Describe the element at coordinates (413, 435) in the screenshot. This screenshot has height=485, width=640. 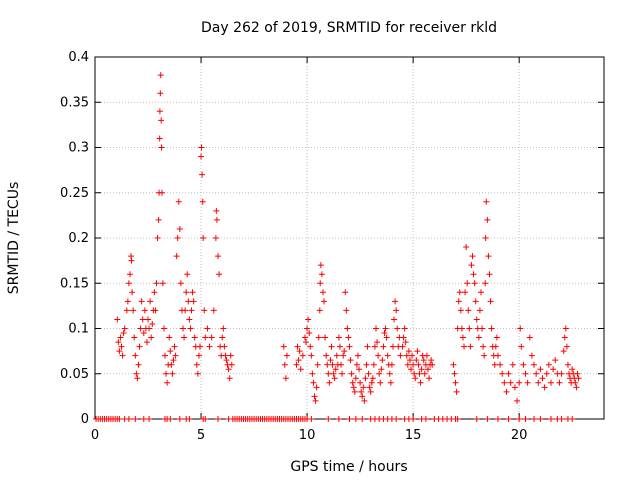
I see `x-tick-label: 15` at that location.